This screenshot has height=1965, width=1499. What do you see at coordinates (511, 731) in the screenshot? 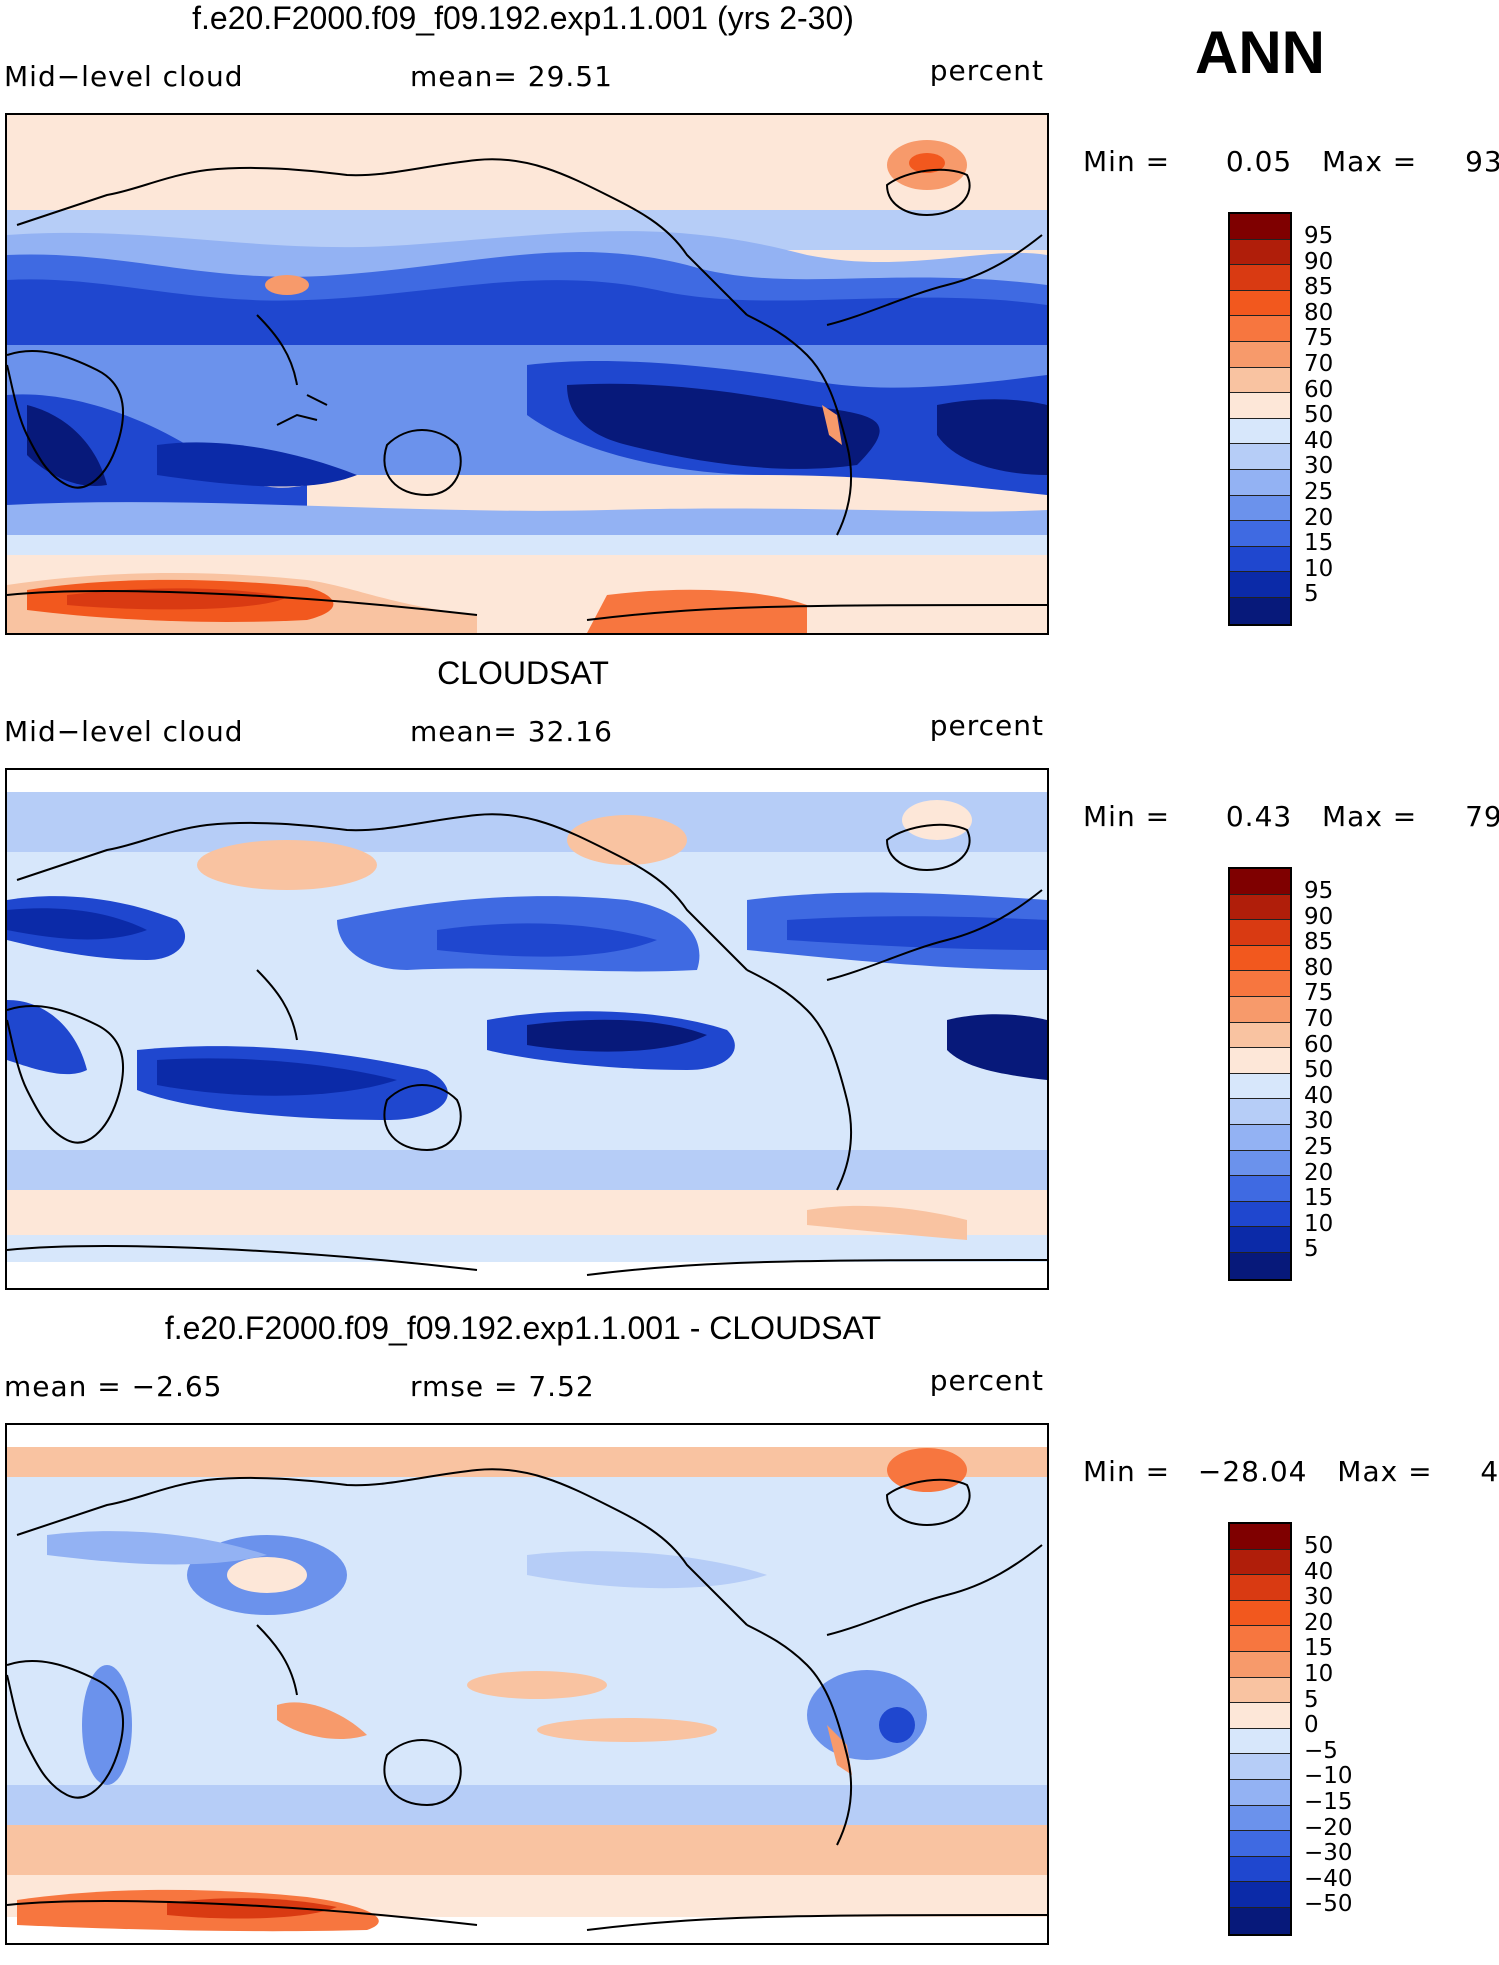
I see `mean-label: mean= 32.16` at bounding box center [511, 731].